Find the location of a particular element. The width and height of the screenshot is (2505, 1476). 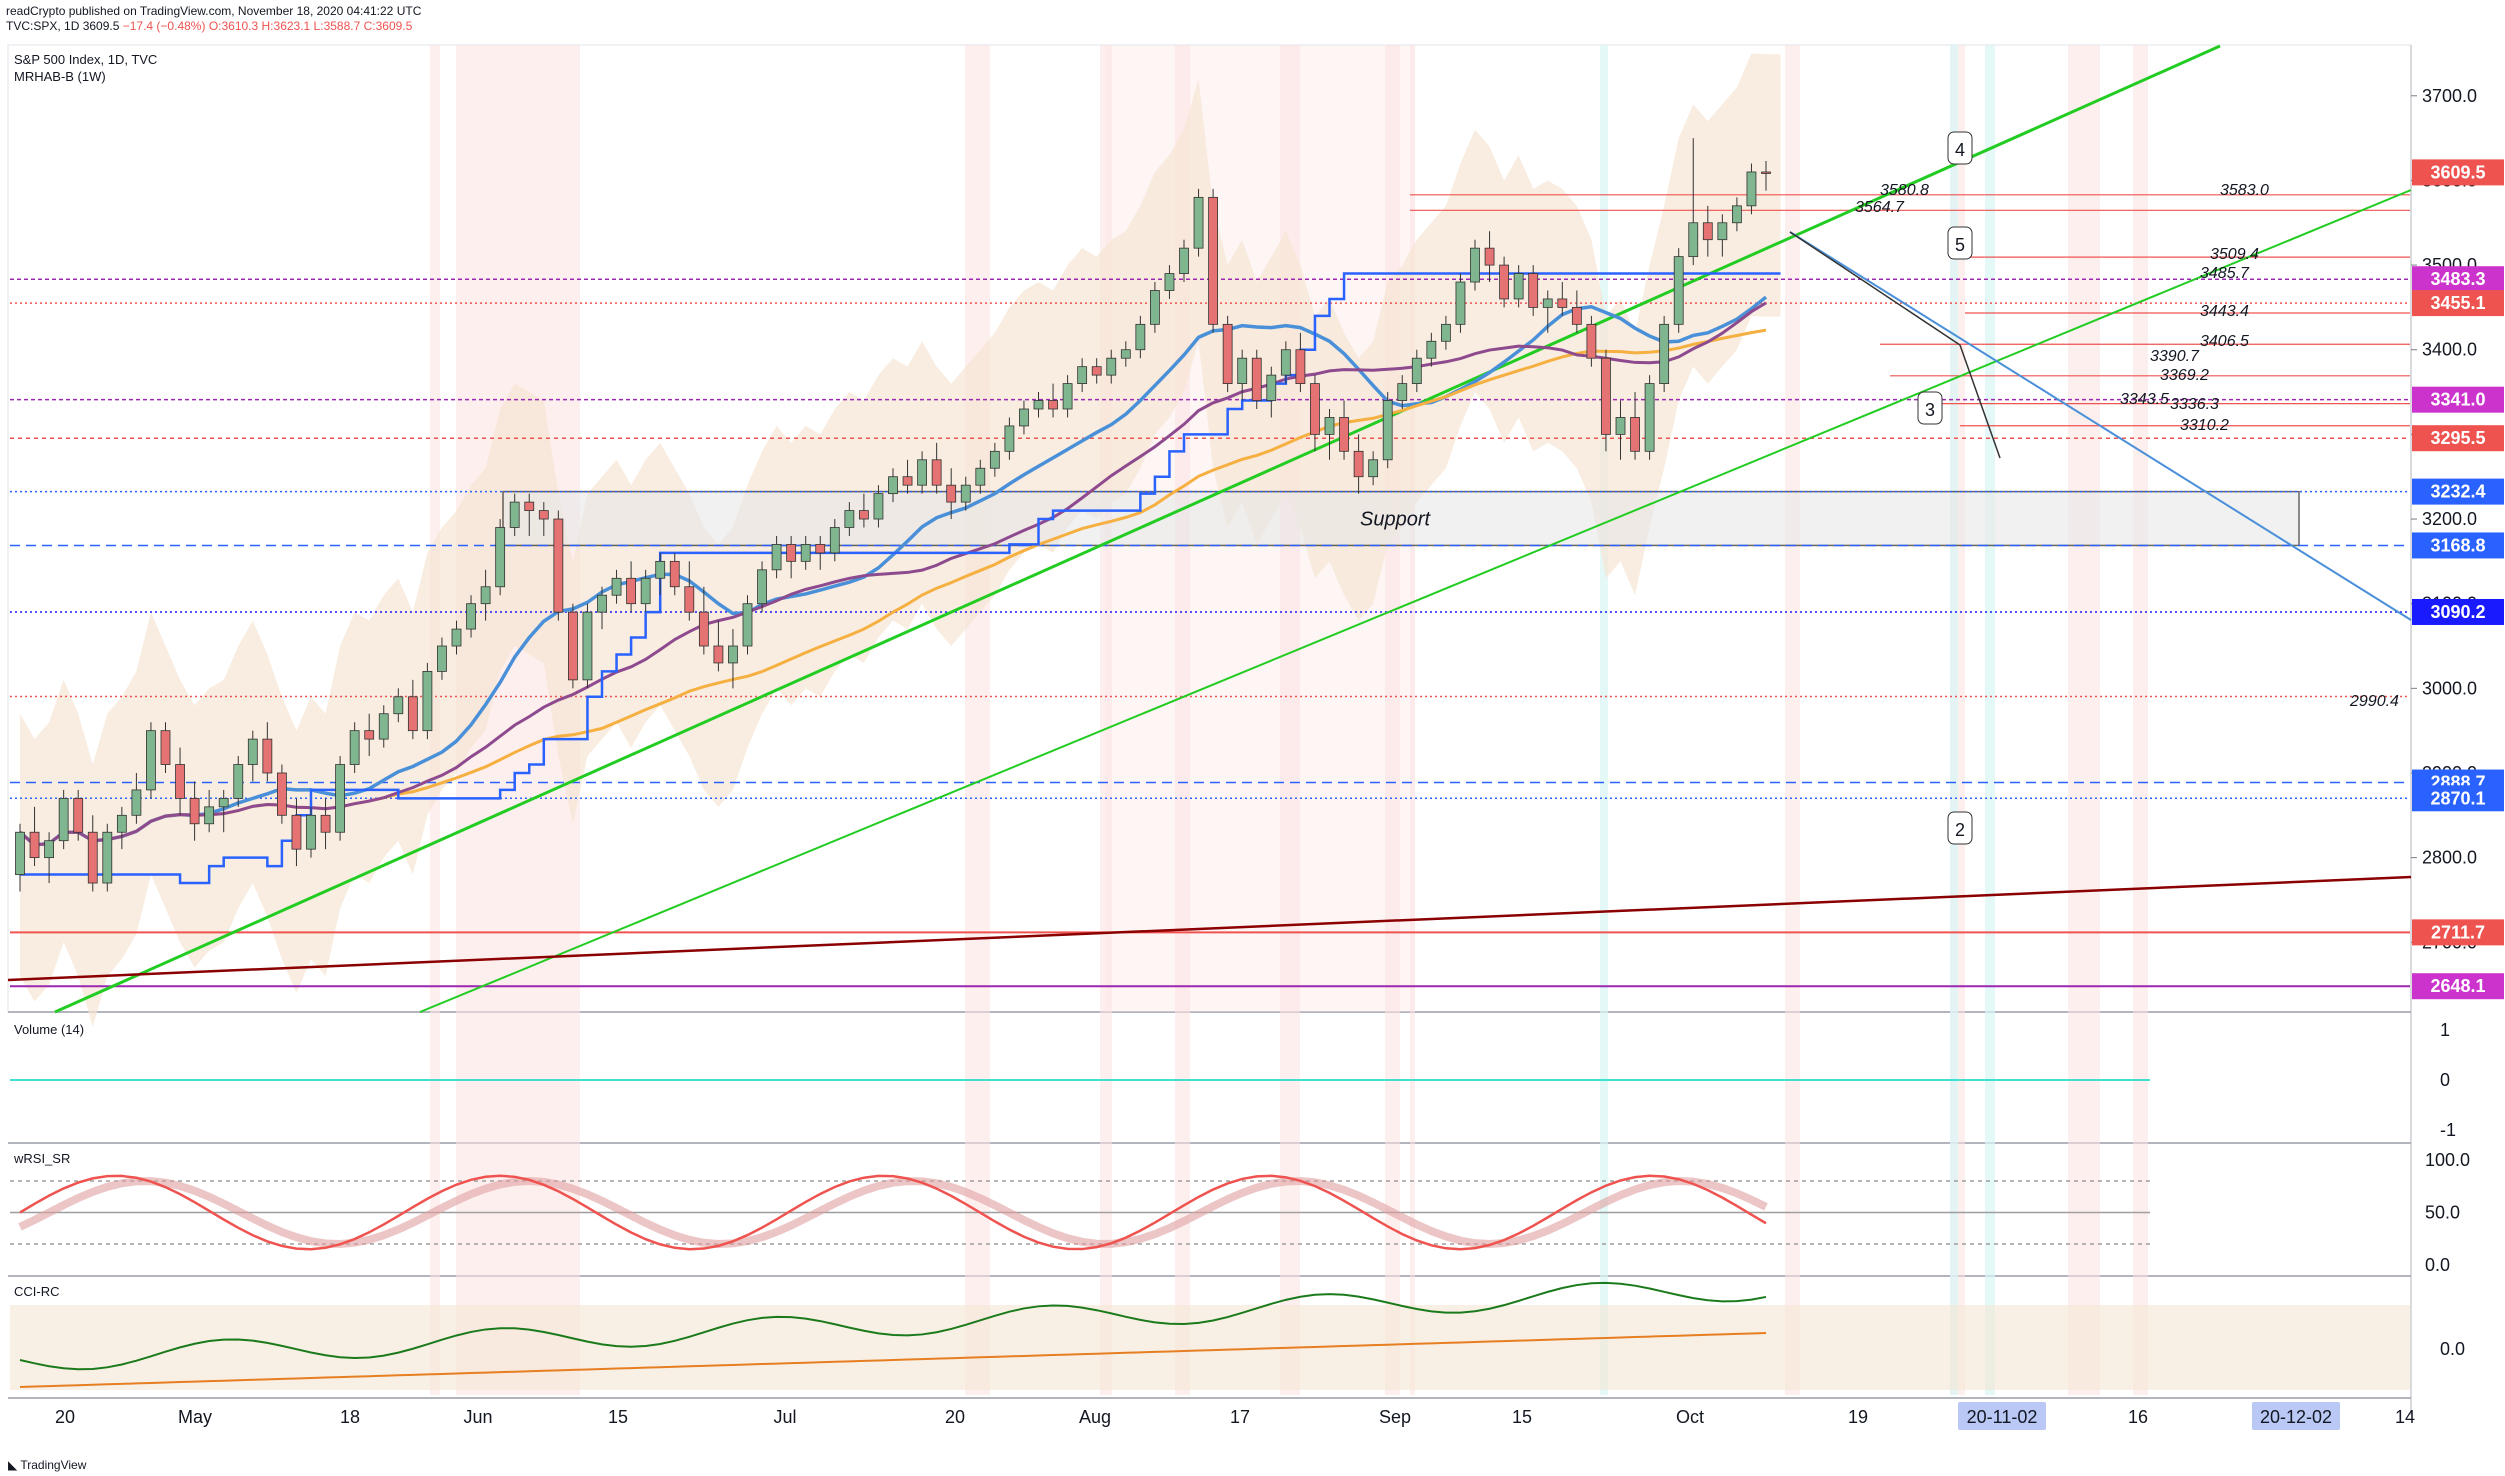

volume-tick-label: 0 is located at coordinates (2445, 1080).